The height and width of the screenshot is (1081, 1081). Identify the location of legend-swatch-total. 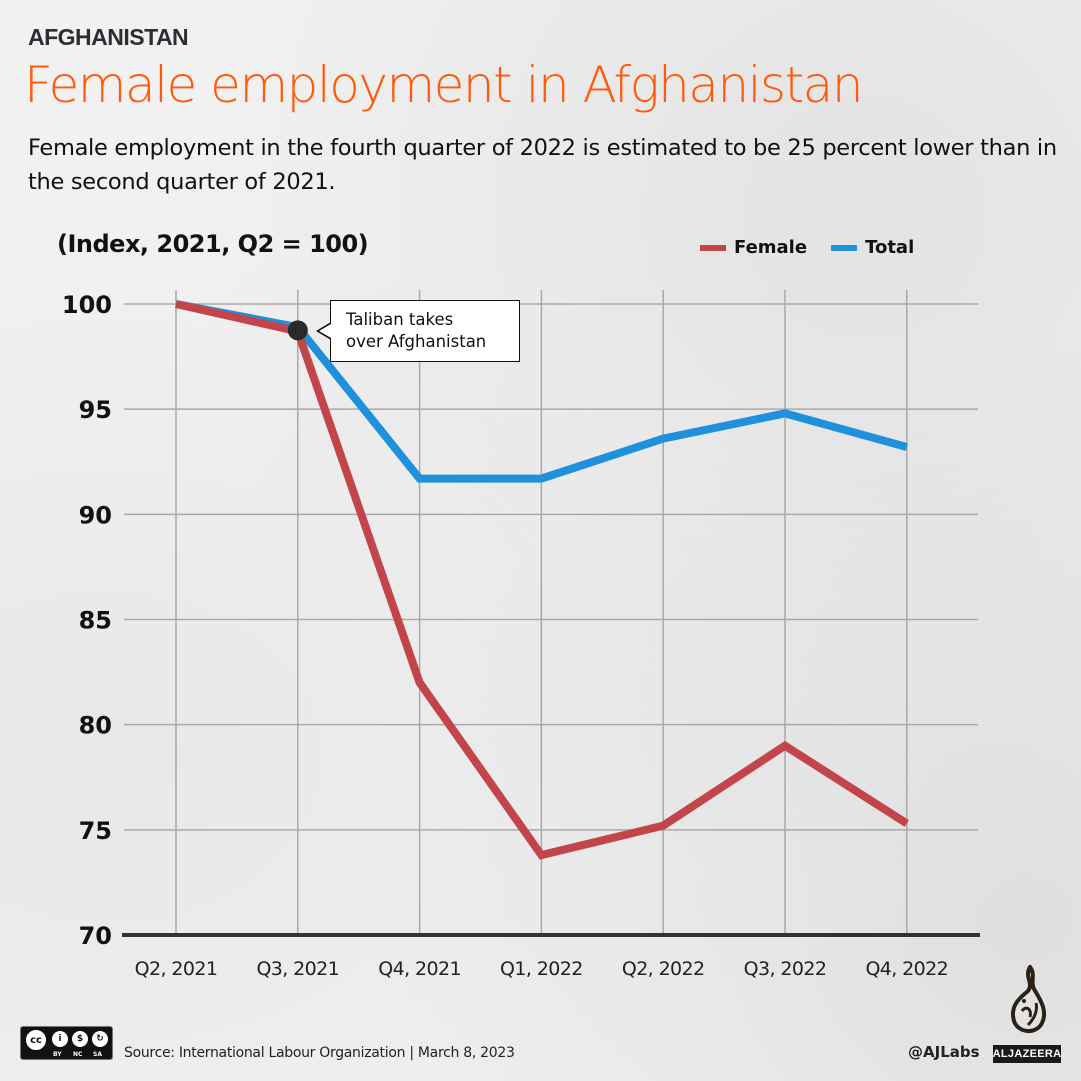
(844, 247).